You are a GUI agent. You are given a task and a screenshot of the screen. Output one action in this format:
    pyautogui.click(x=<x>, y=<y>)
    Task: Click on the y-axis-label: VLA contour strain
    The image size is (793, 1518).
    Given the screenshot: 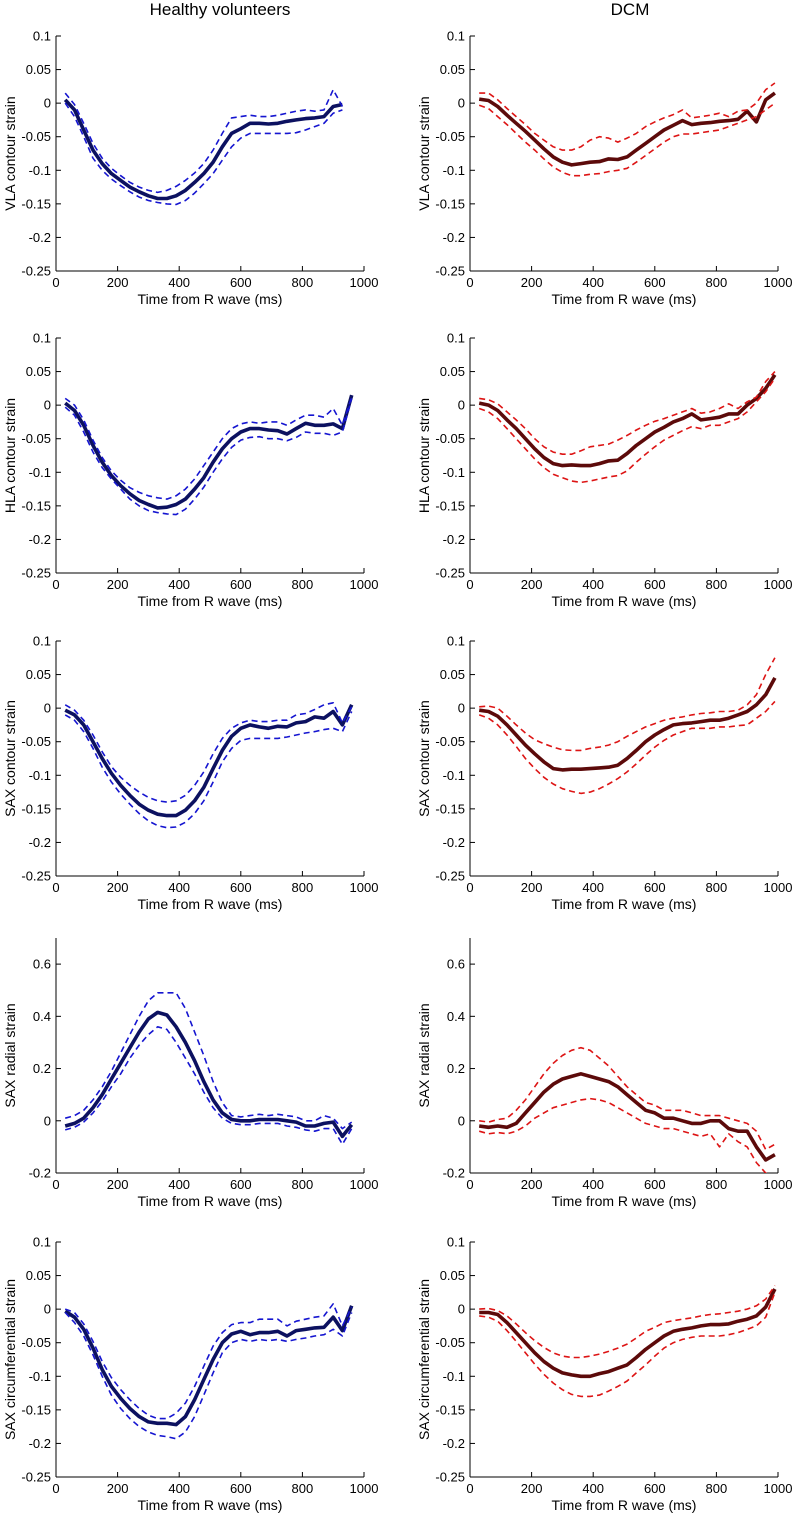 What is the action you would take?
    pyautogui.click(x=424, y=153)
    